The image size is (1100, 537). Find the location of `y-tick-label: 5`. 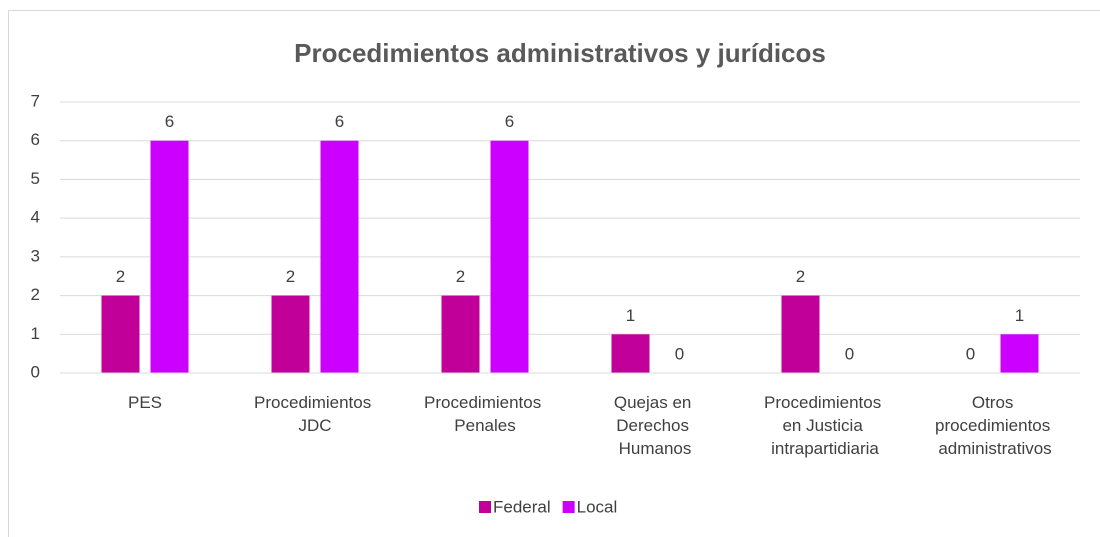

y-tick-label: 5 is located at coordinates (35, 178).